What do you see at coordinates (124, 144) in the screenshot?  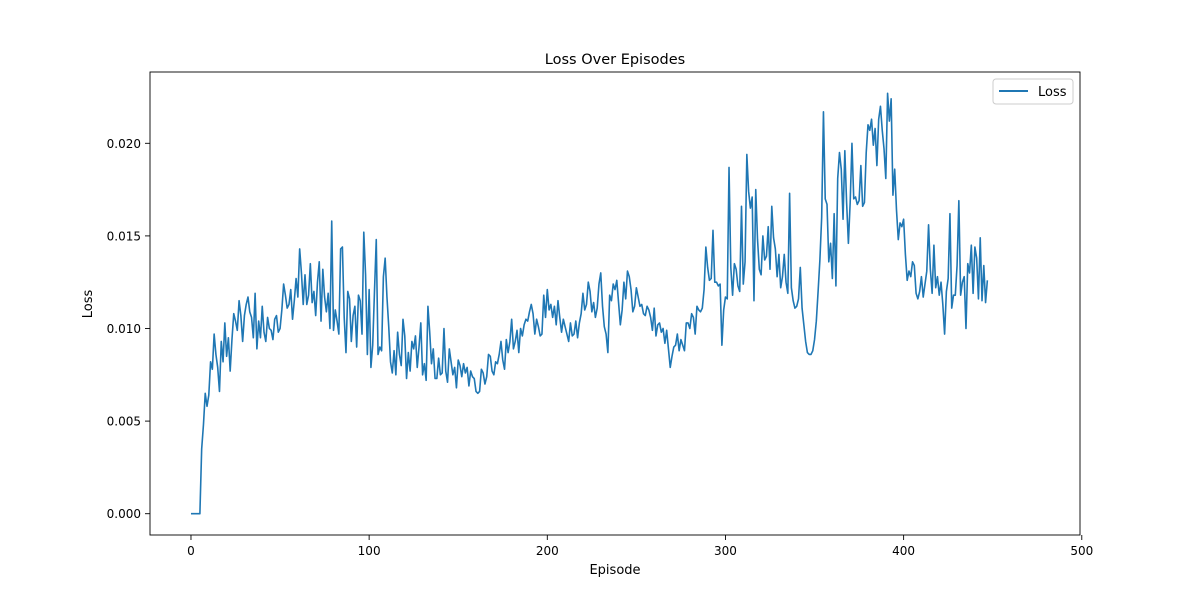 I see `y-tick-label: 0.020` at bounding box center [124, 144].